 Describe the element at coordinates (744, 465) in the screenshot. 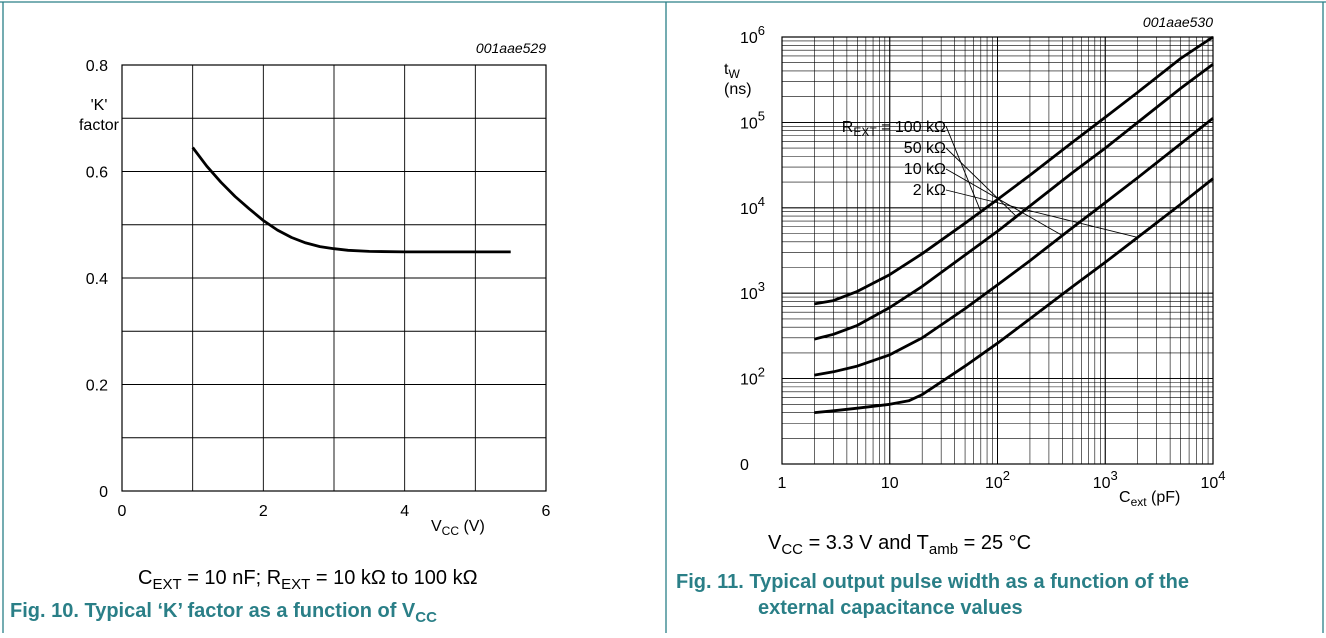

I see `fig11-y-tick-label: 0` at that location.